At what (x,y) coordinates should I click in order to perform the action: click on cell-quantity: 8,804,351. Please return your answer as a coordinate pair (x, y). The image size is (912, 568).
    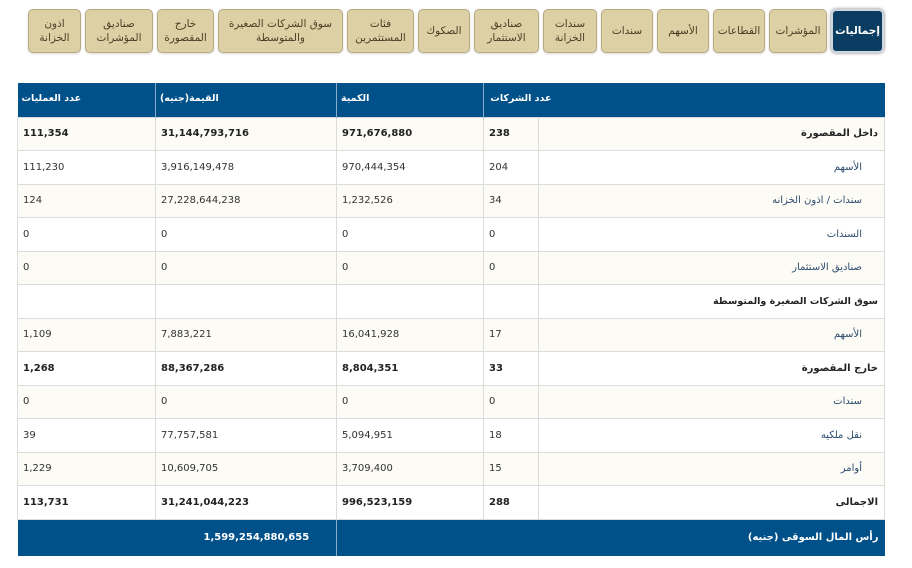
    Looking at the image, I should click on (410, 368).